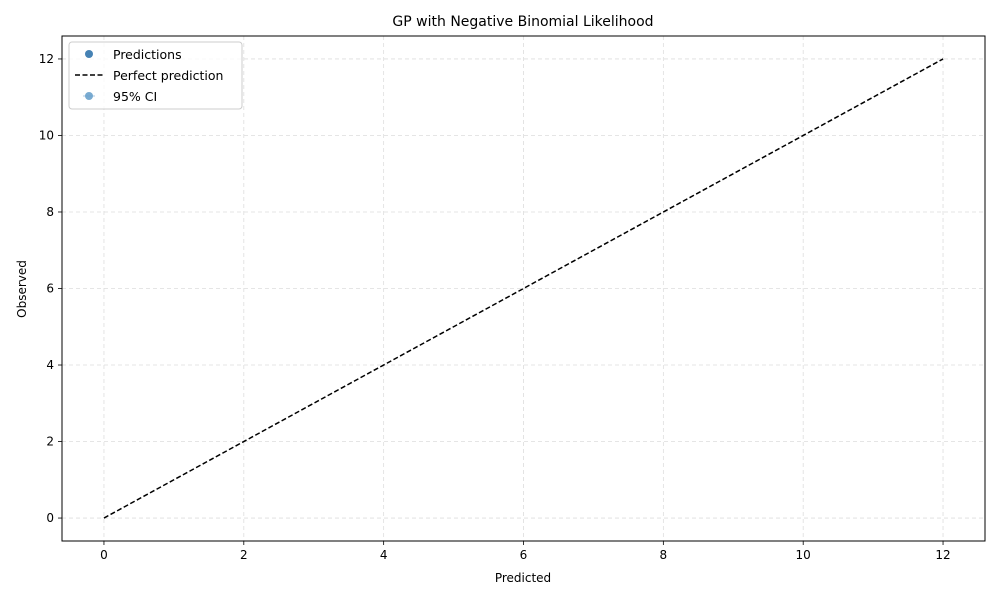  I want to click on x-tick-label: 6, so click(524, 555).